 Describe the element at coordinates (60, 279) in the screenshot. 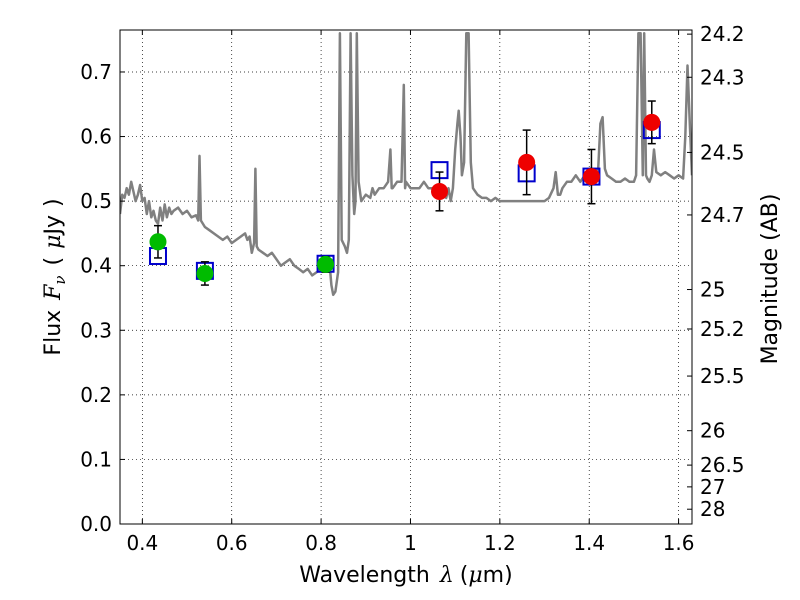

I see `y-axis-label-subscript: ν` at that location.